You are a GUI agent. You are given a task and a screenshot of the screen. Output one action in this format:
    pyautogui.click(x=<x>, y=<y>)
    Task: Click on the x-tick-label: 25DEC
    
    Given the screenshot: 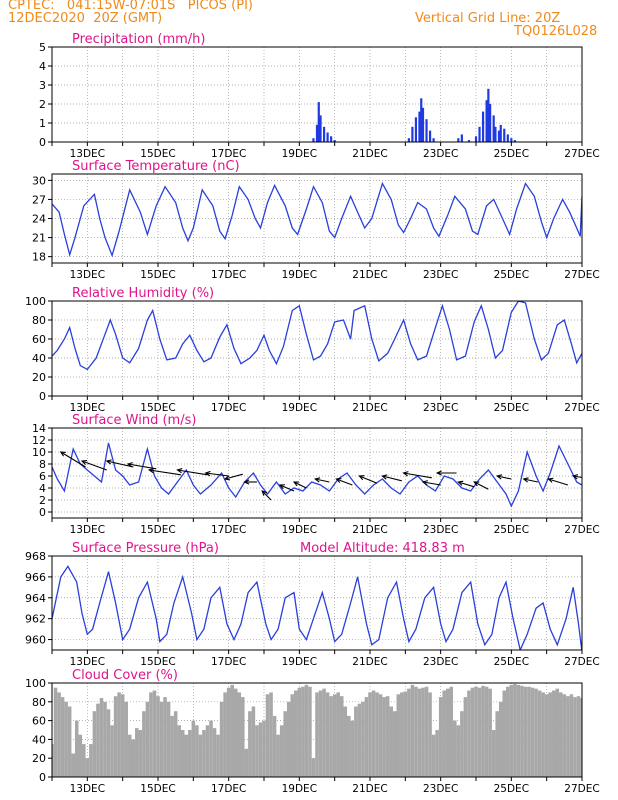 What is the action you would take?
    pyautogui.click(x=511, y=789)
    